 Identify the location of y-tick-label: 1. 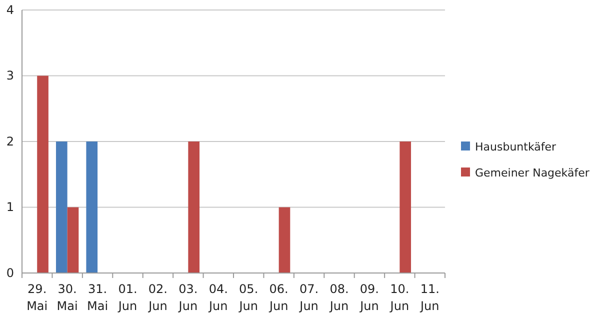
(10, 207).